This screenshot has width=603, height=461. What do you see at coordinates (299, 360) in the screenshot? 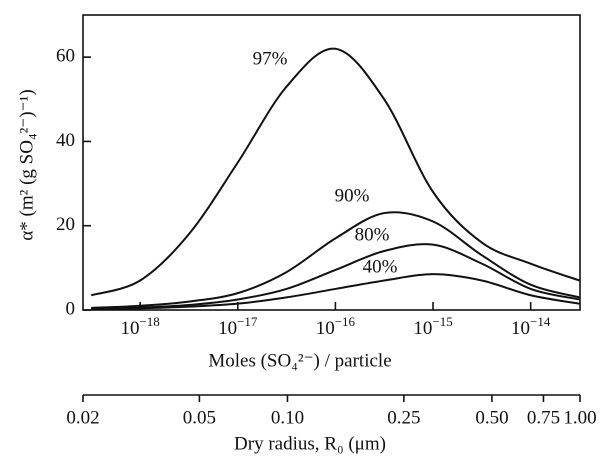
I see `x-axis-label: Moles (SO₄²⁻) / particle` at bounding box center [299, 360].